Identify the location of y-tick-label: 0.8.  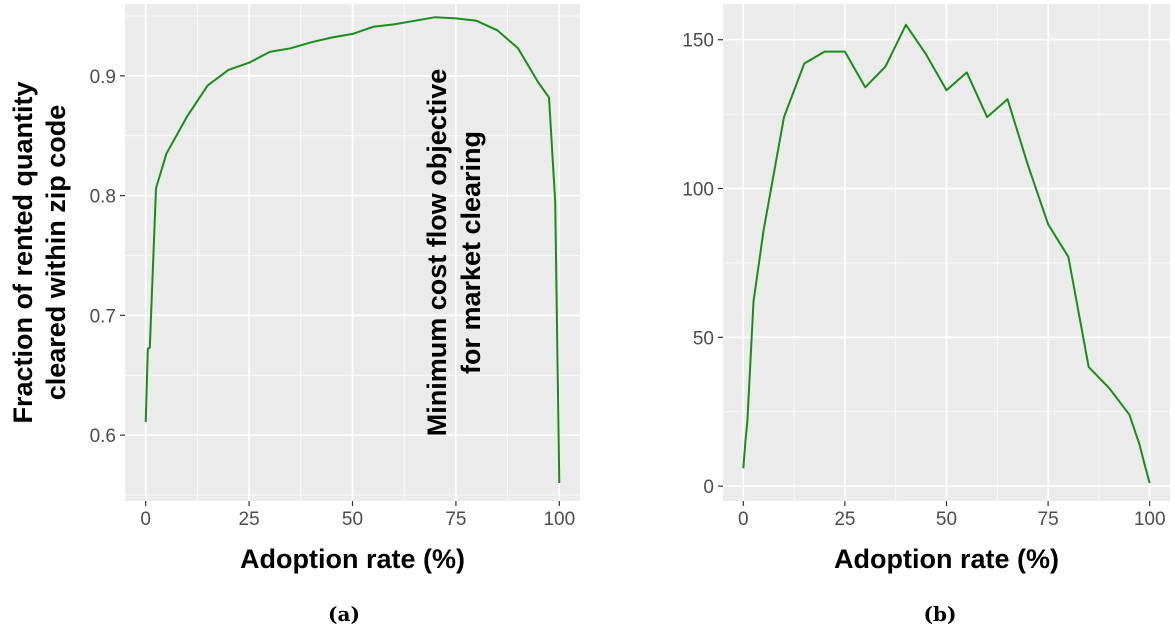
(103, 197).